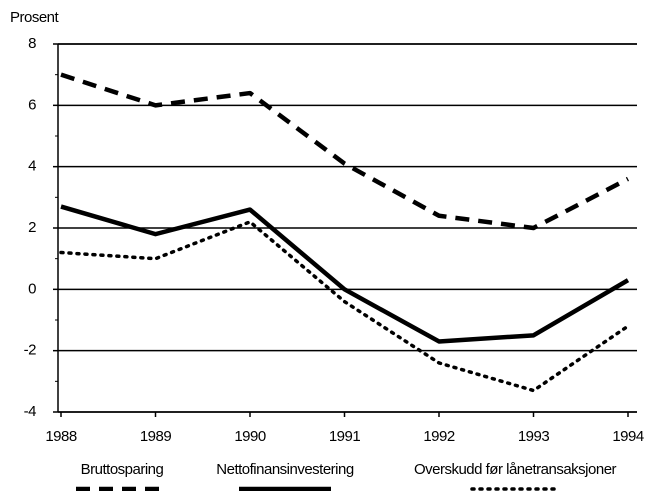 This screenshot has width=648, height=491. What do you see at coordinates (32, 227) in the screenshot?
I see `y-tick-label: 2` at bounding box center [32, 227].